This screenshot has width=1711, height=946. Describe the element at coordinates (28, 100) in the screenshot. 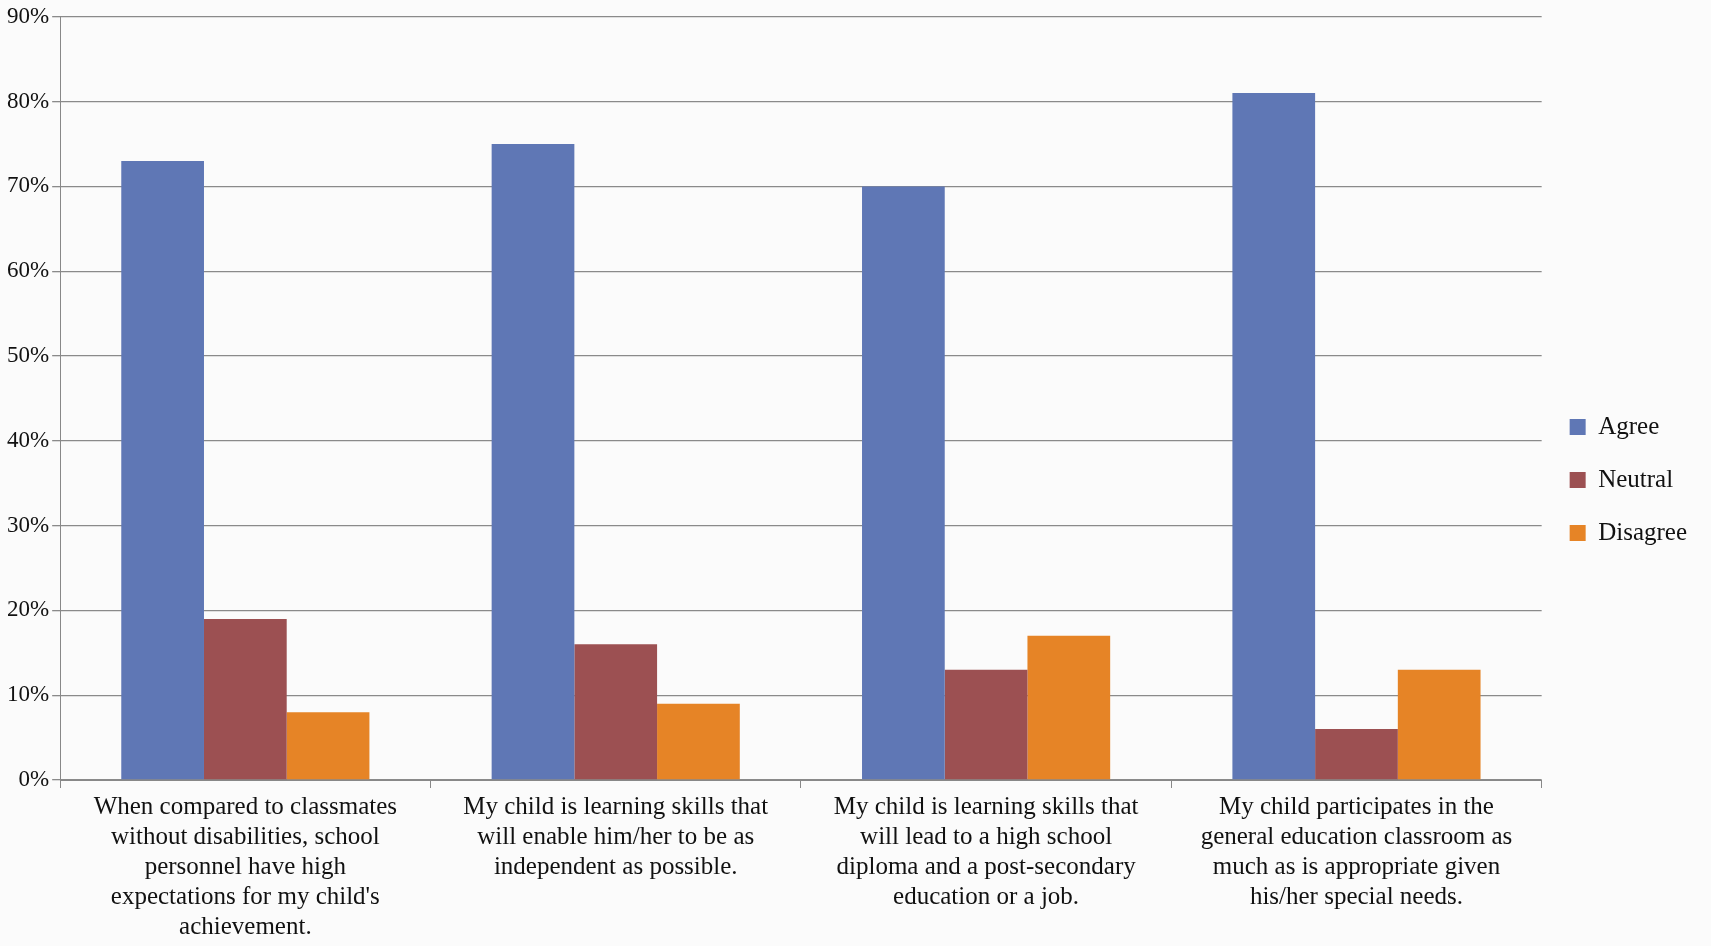

I see `y-tick-label: 80%` at that location.